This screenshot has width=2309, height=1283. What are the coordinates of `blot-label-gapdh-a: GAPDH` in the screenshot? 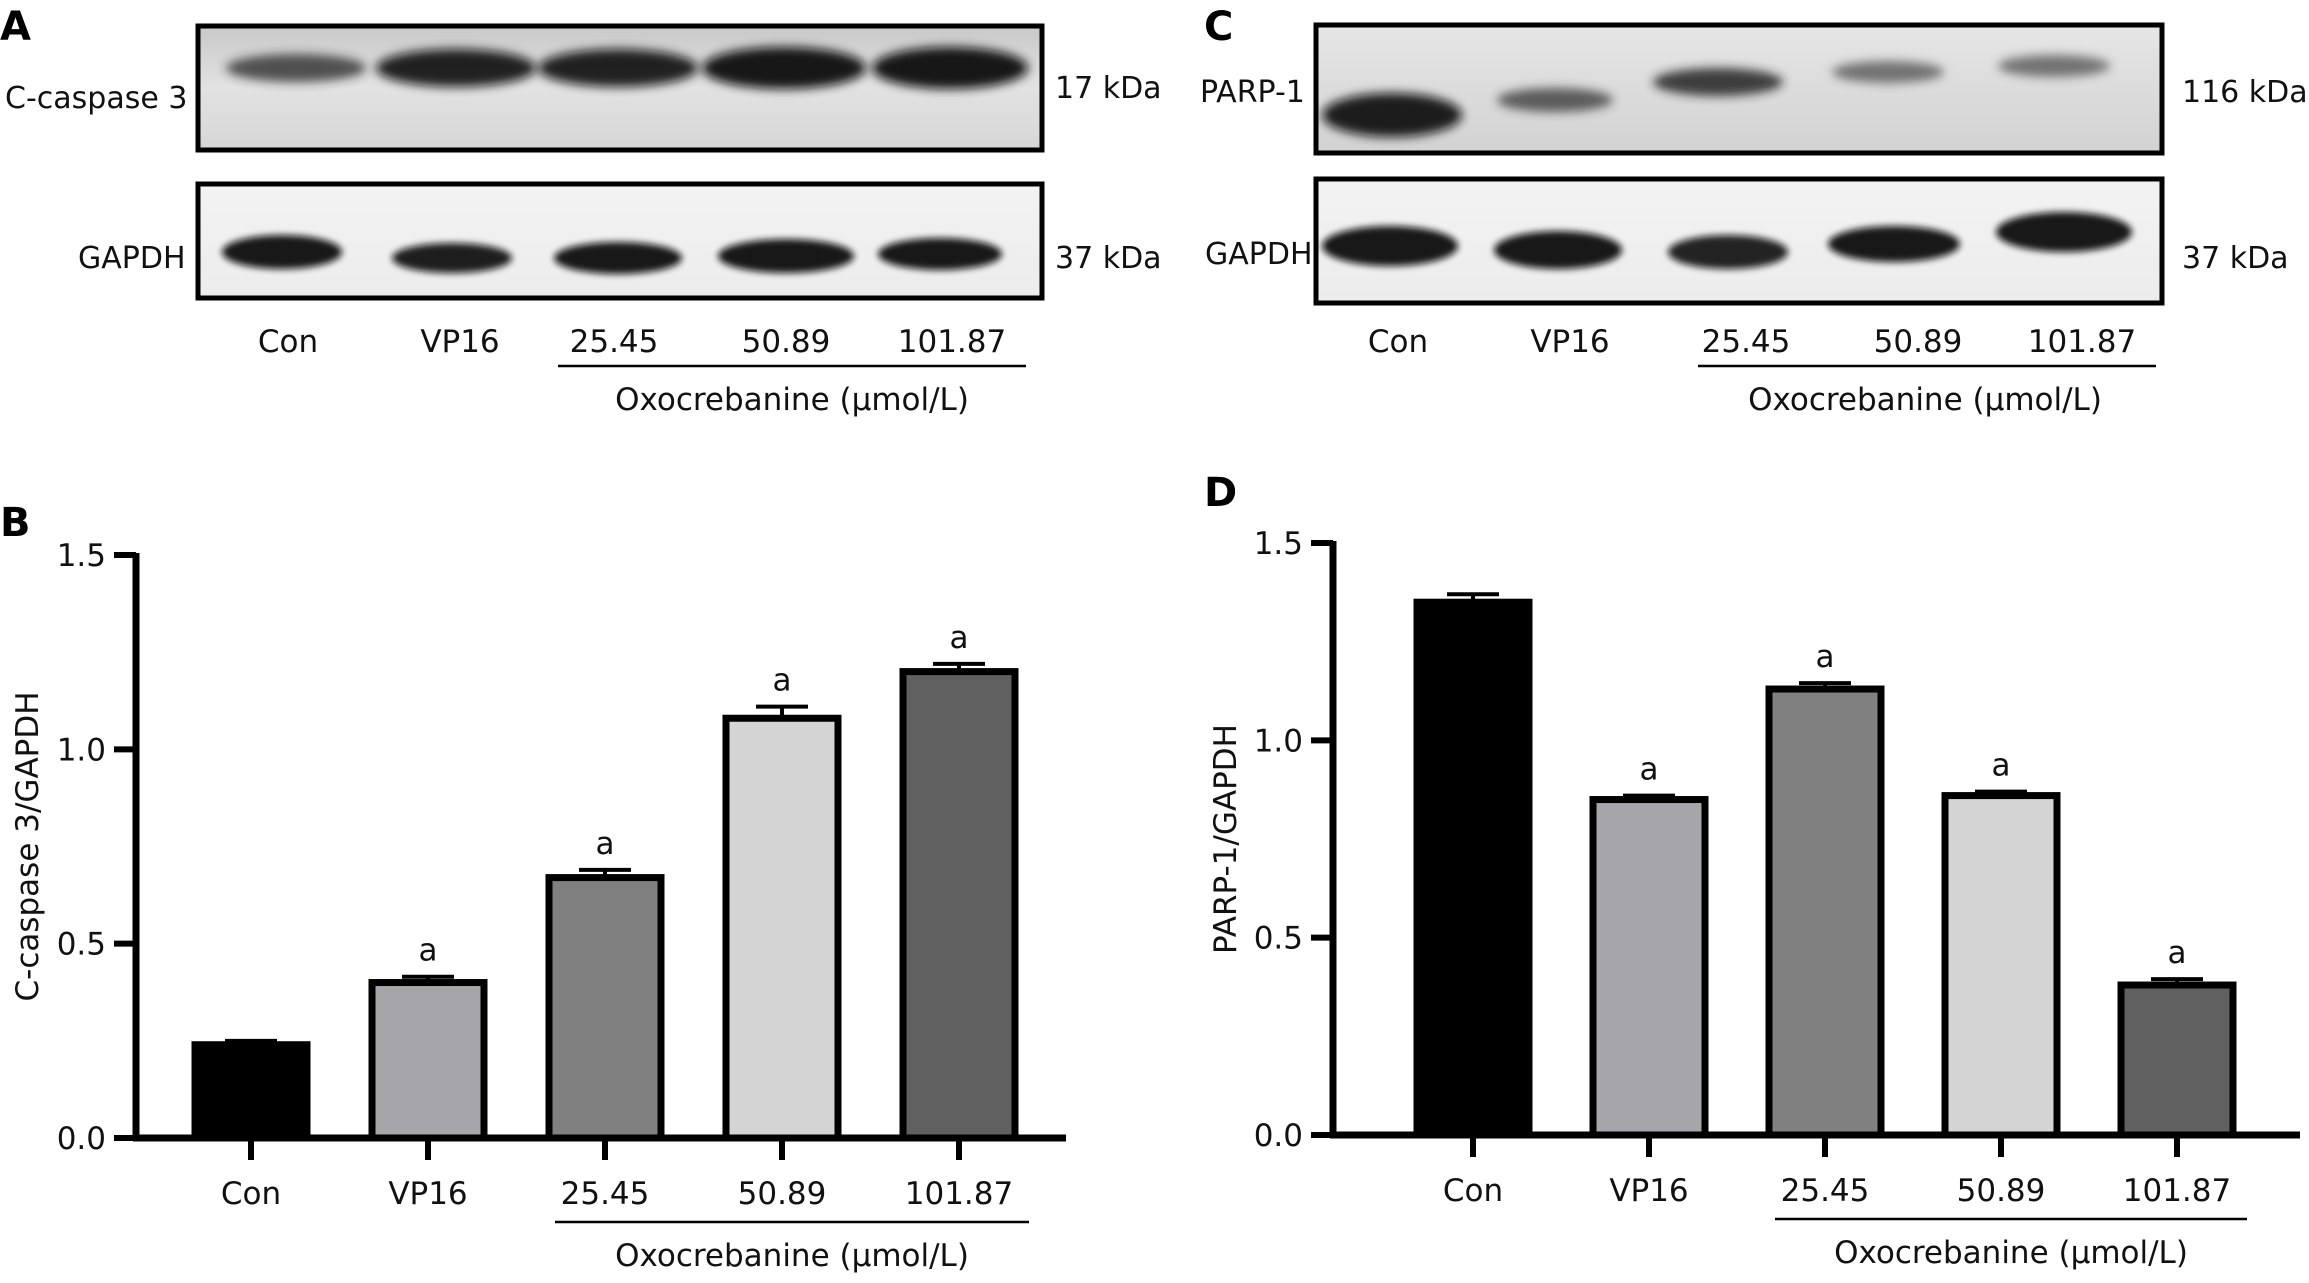 It's located at (132, 258).